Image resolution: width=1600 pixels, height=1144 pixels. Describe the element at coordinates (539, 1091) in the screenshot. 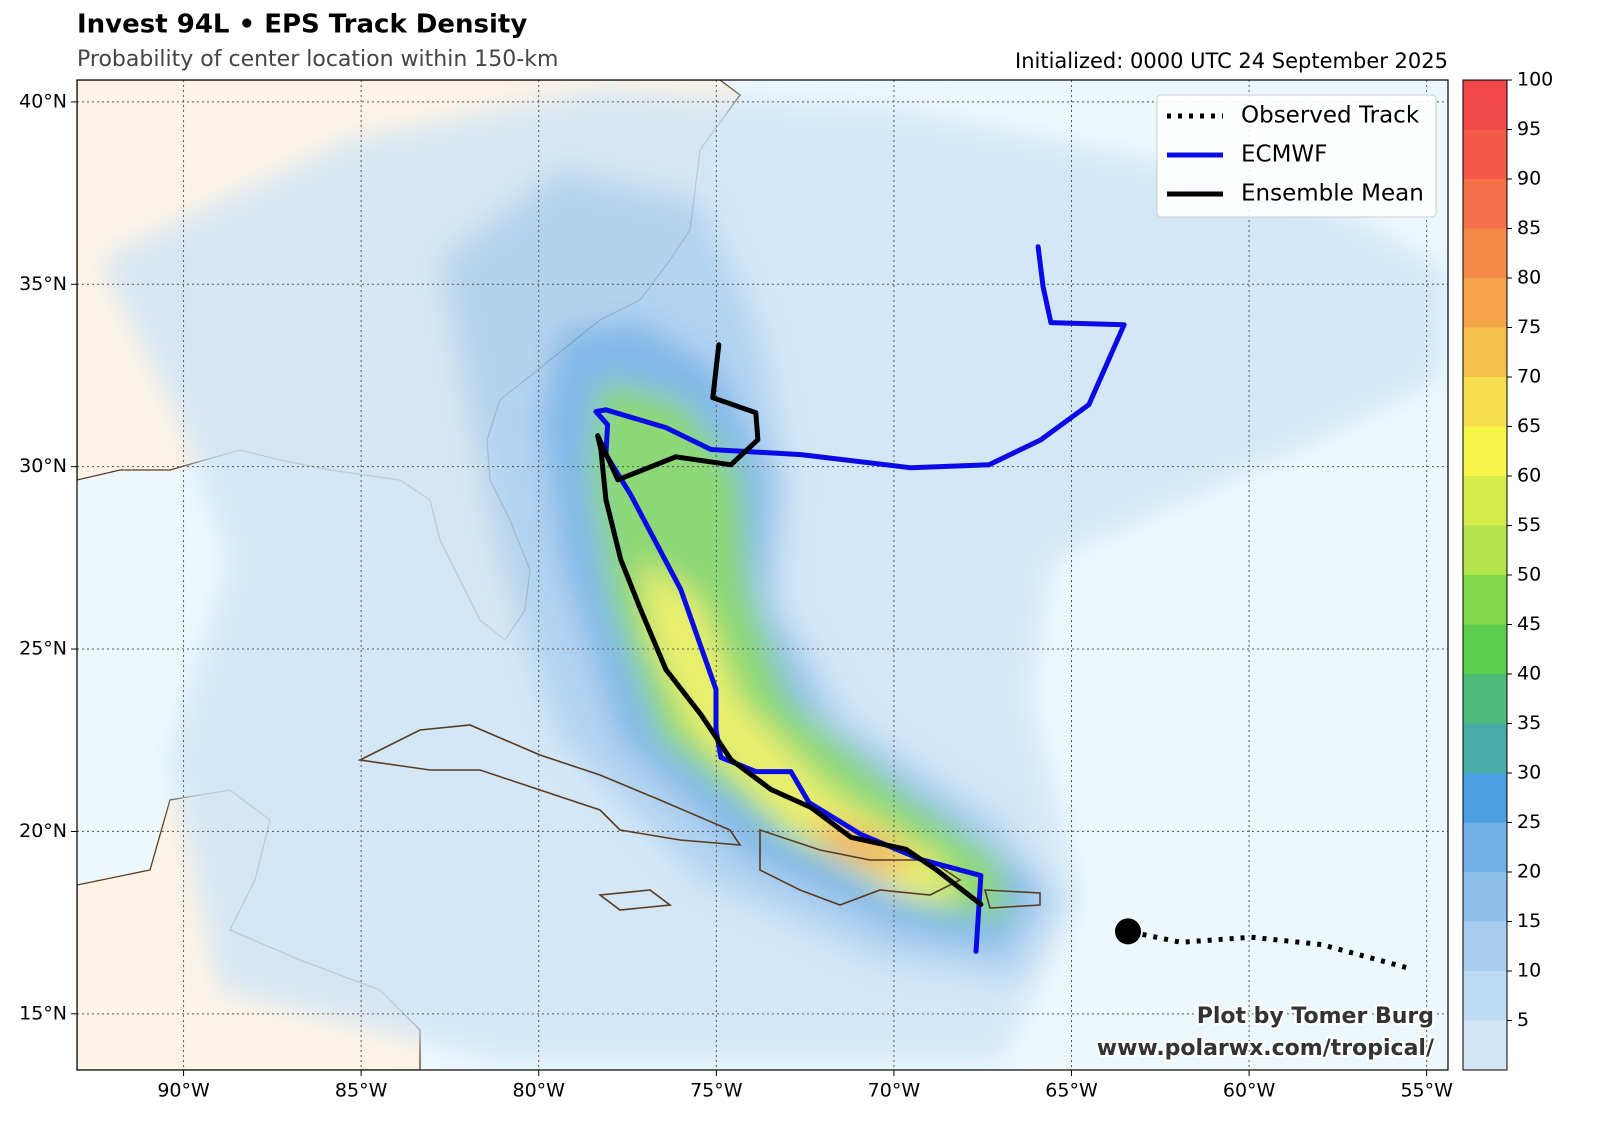

I see `lon-tick-label: 80°W` at that location.